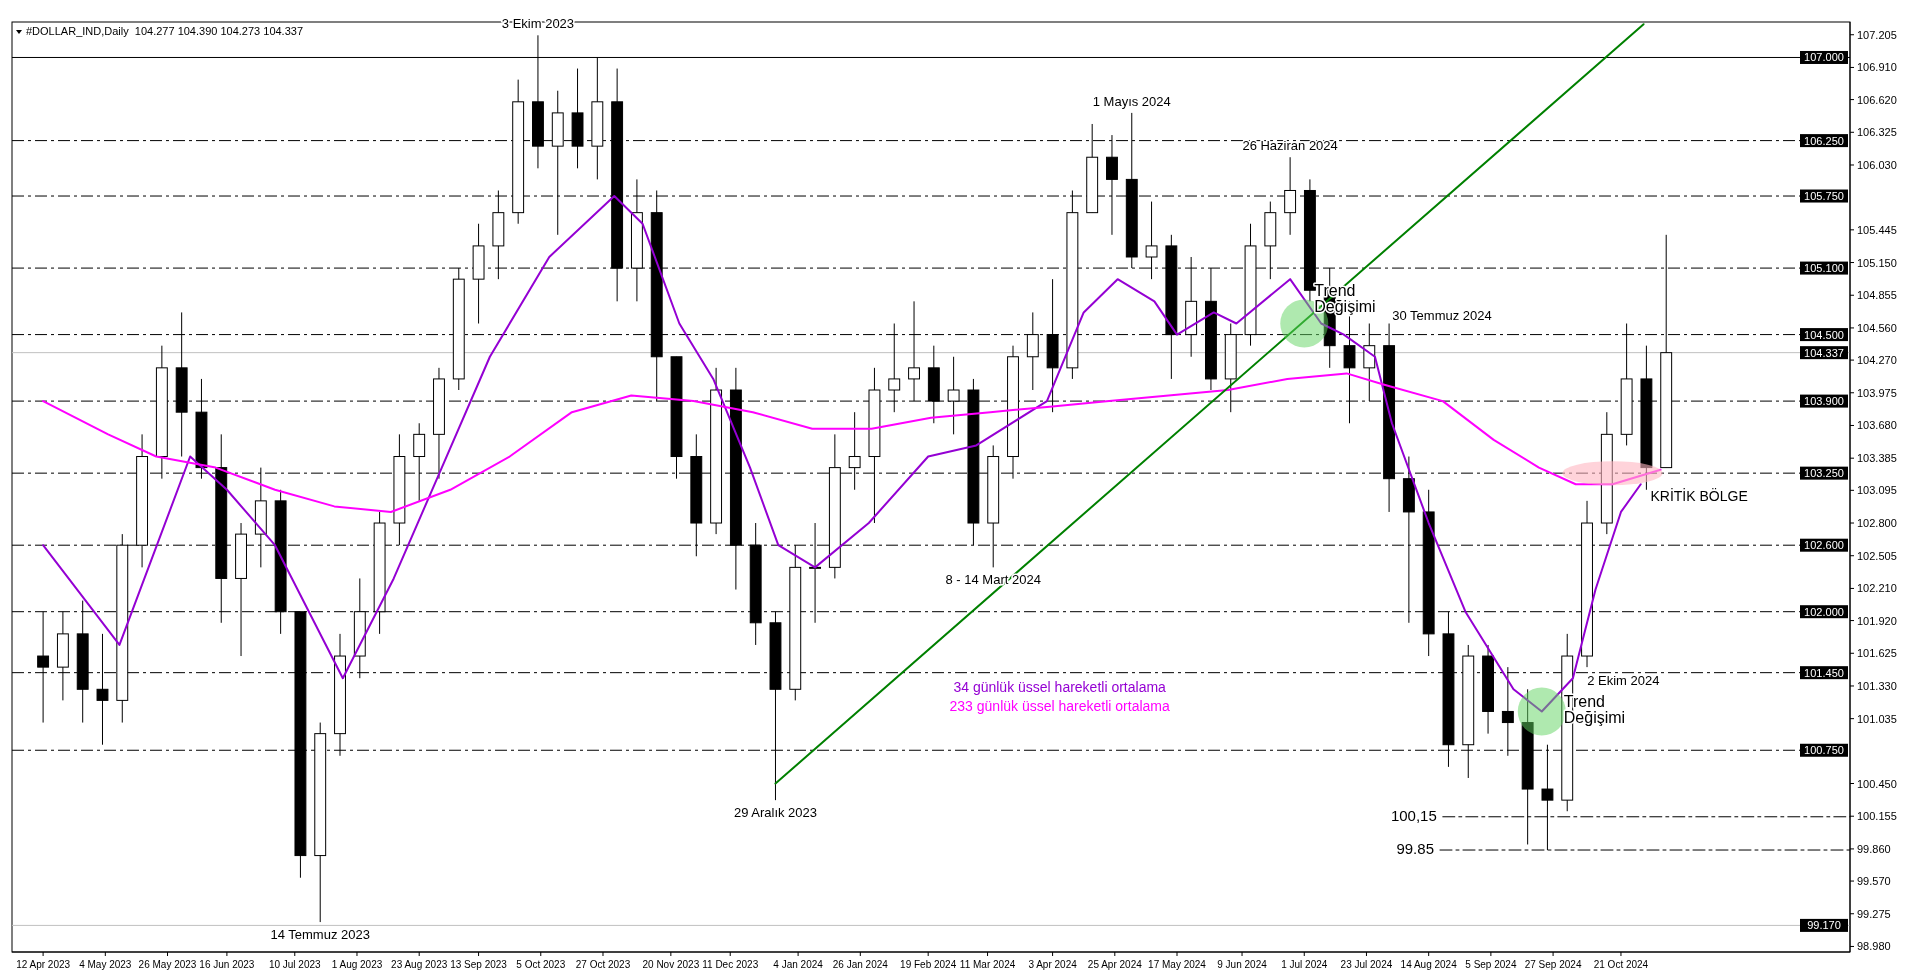 The image size is (1920, 976). Describe the element at coordinates (1877, 588) in the screenshot. I see `y-tick-label: 102.210` at that location.